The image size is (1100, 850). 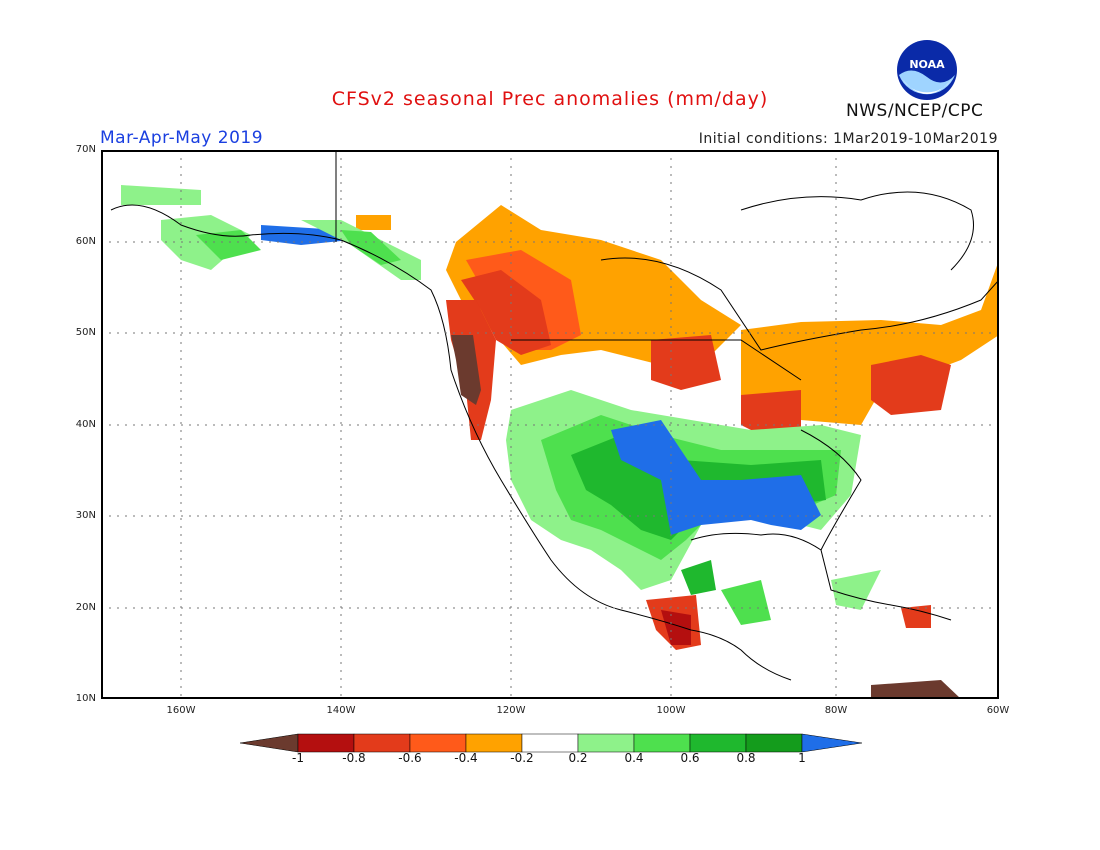 What do you see at coordinates (182, 138) in the screenshot?
I see `season-label: Mar-Apr-May 2019` at bounding box center [182, 138].